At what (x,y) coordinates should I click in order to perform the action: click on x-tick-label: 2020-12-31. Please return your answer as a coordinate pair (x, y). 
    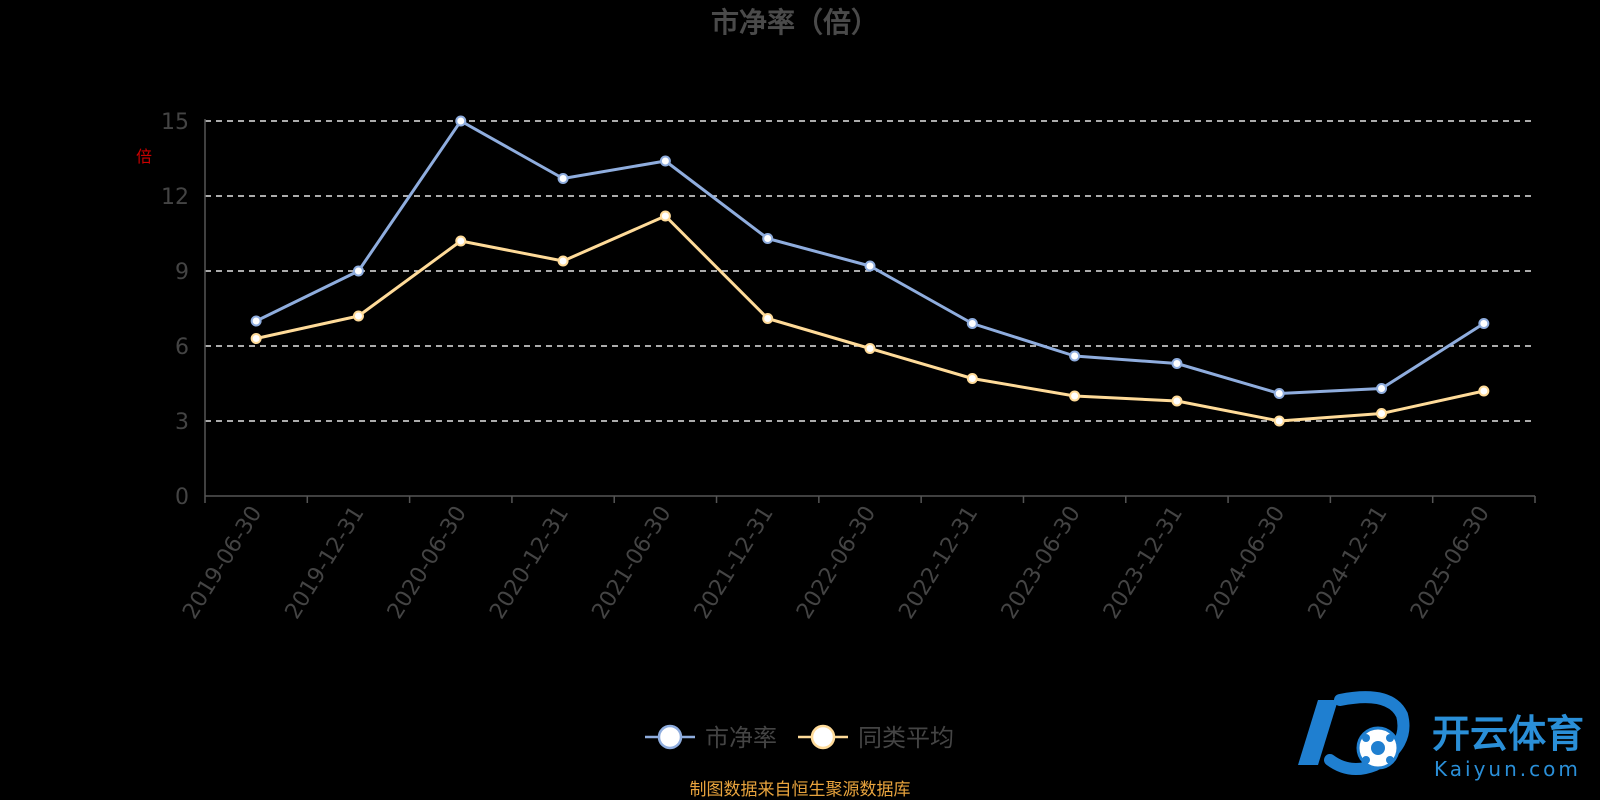
    Looking at the image, I should click on (529, 563).